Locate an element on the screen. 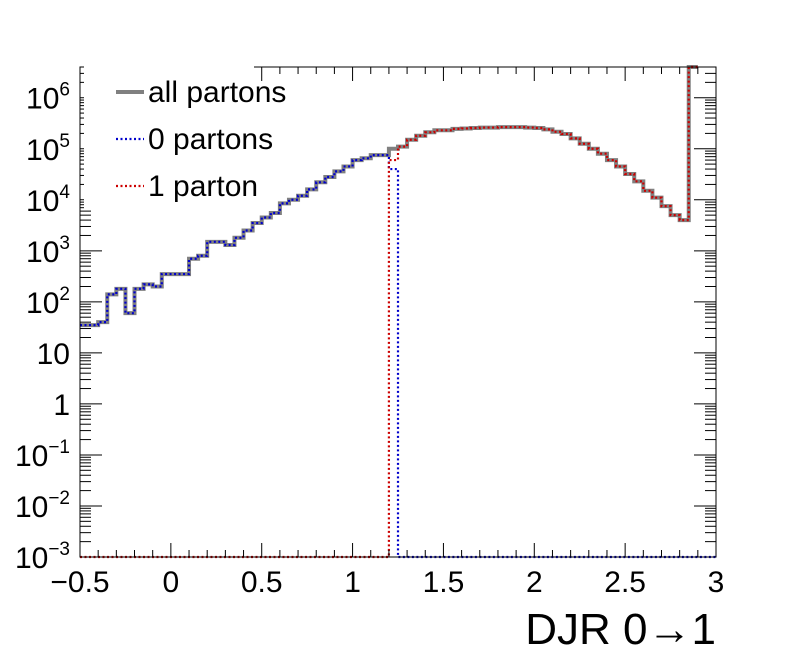  y-tick-label: 10⁻² is located at coordinates (42, 506).